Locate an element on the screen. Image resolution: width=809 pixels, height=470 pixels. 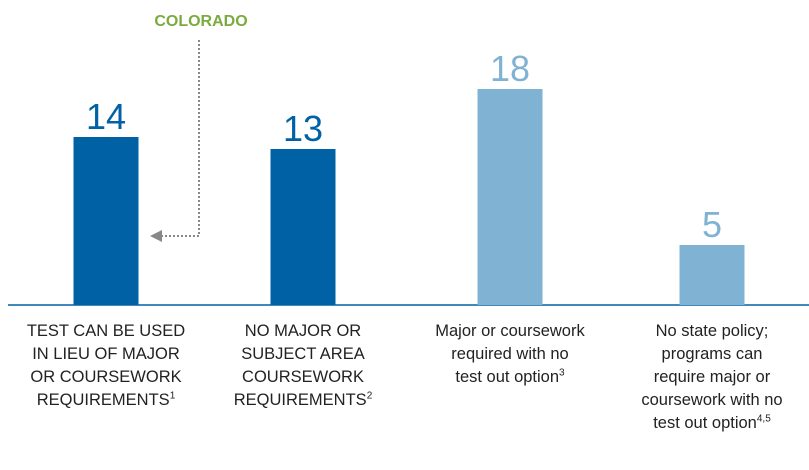
footnote: 4,5 is located at coordinates (763, 419).